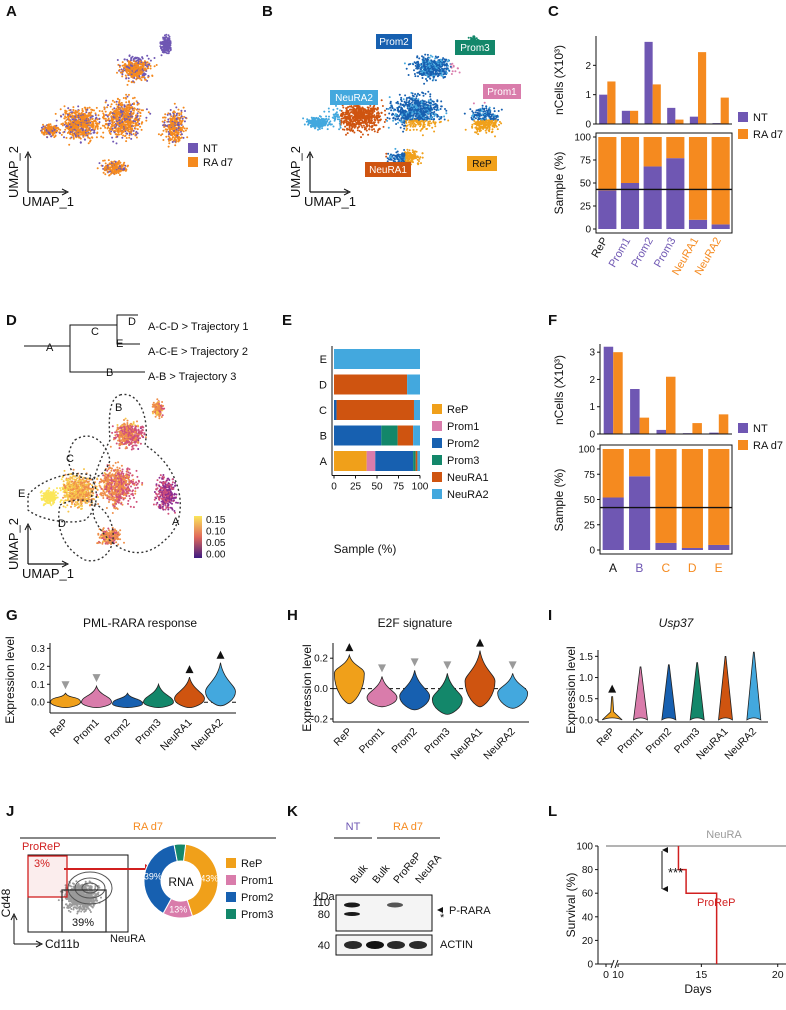  What do you see at coordinates (697, 989) in the screenshot?
I see `l-xlabel: Days` at bounding box center [697, 989].